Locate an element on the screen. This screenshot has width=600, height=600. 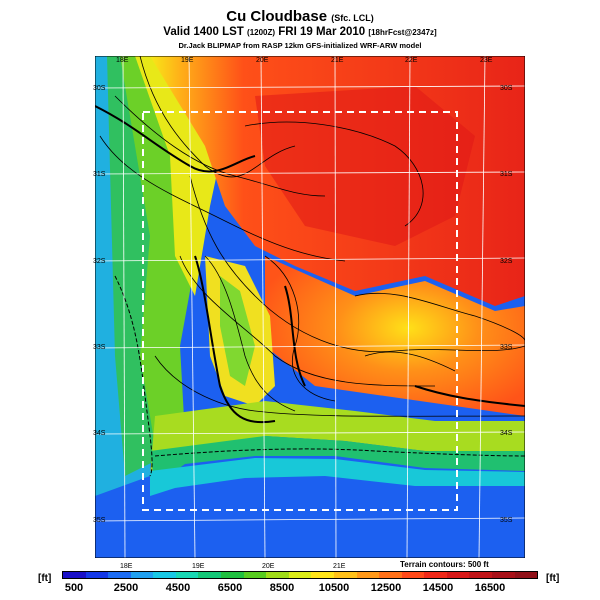
lat-label-right: 30S is located at coordinates (506, 88).